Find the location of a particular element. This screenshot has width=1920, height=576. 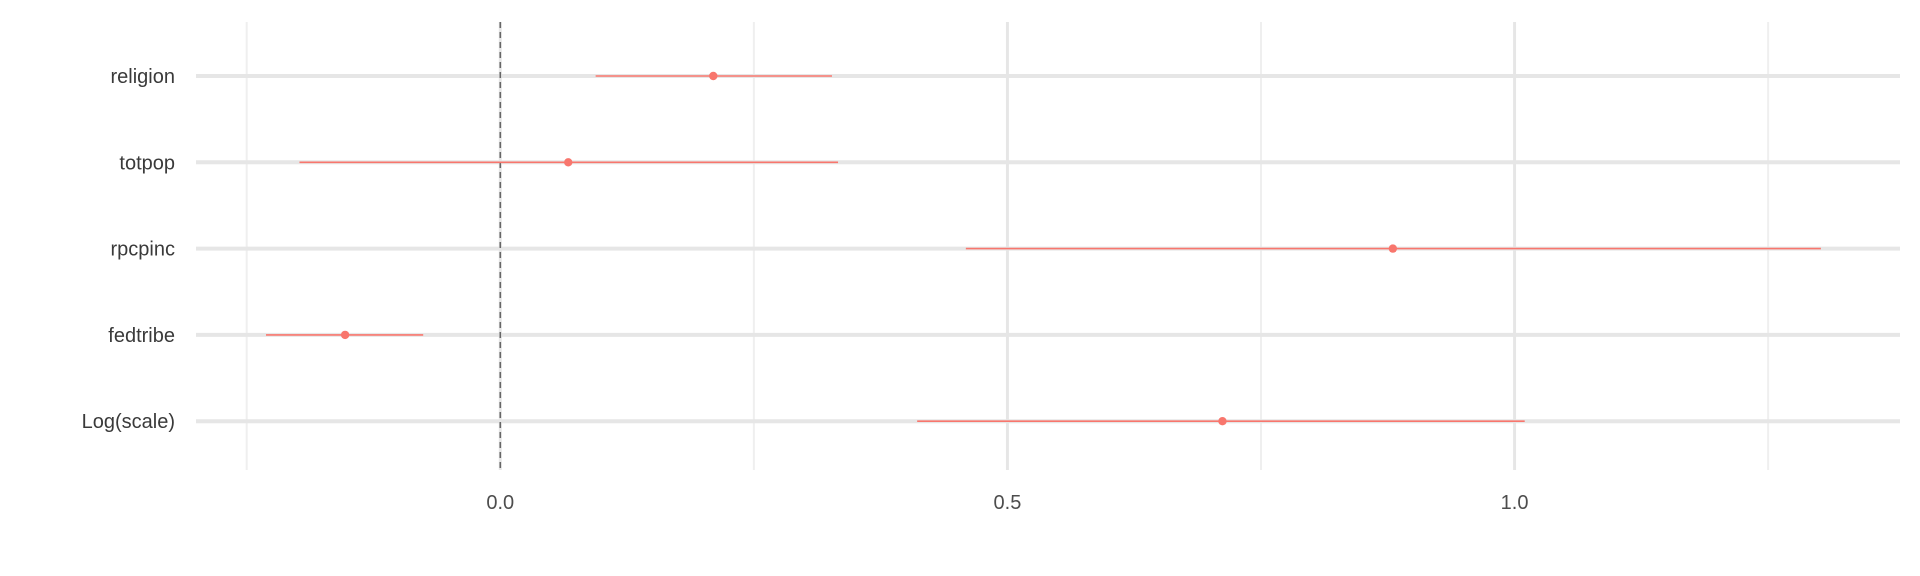

y-tick-label: fedtribe is located at coordinates (141, 336).